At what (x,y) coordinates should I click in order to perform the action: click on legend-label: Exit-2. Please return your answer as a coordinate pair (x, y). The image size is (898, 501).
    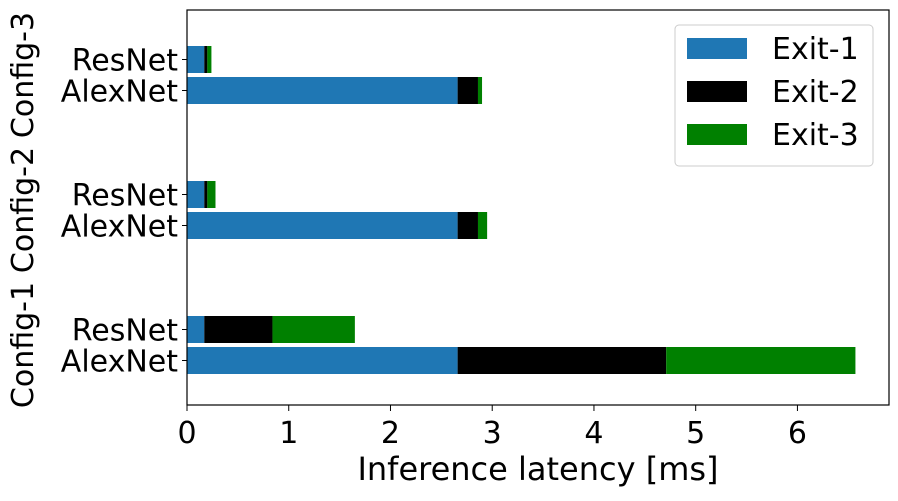
    Looking at the image, I should click on (815, 92).